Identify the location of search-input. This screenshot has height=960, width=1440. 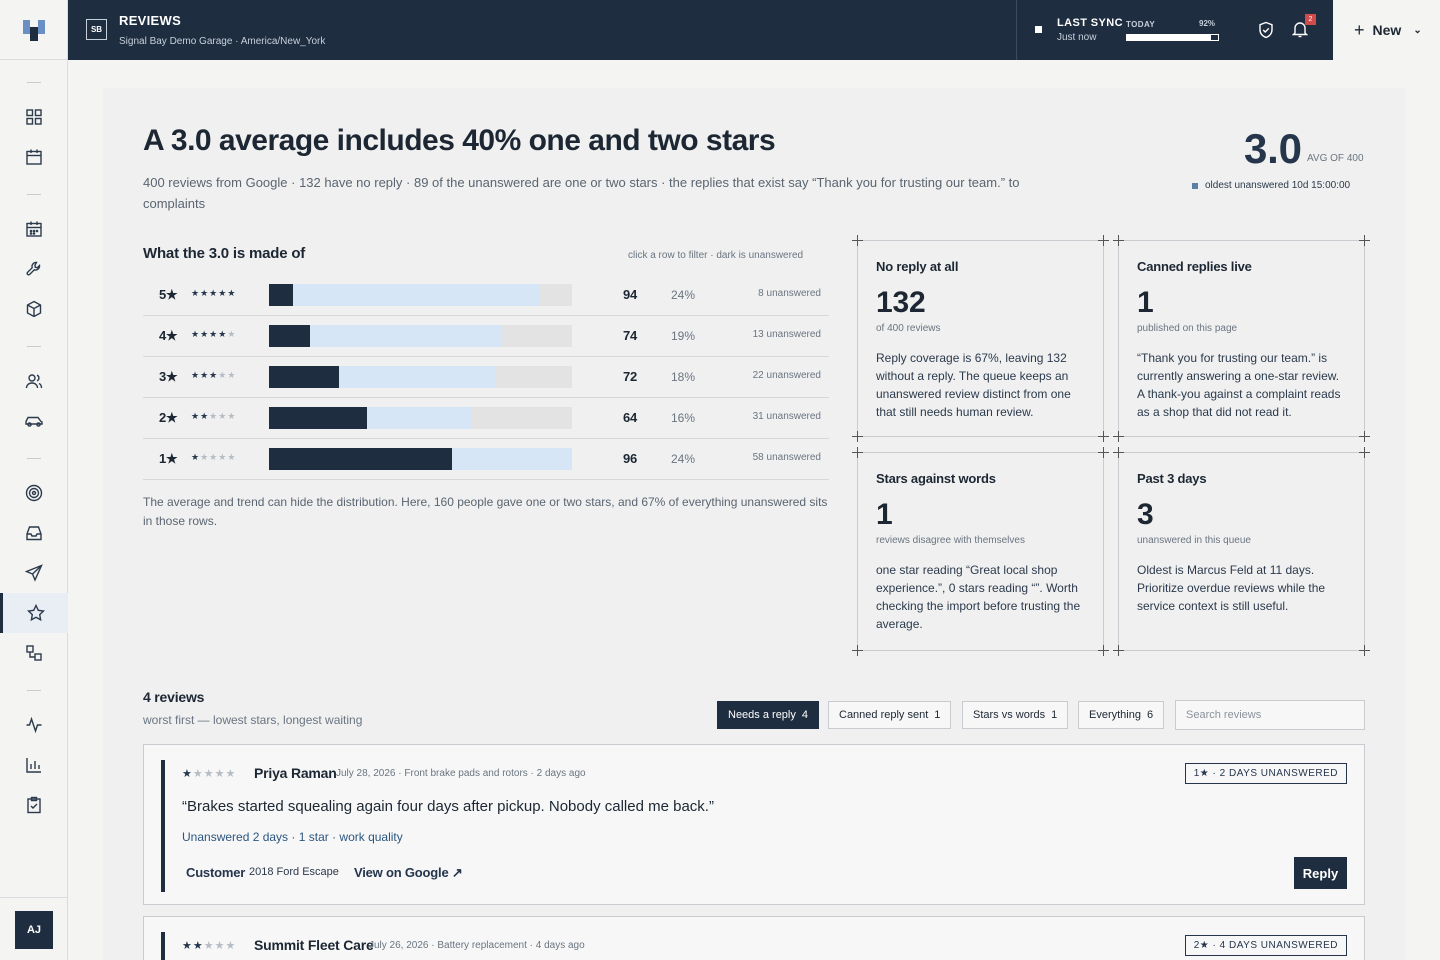
(1270, 715).